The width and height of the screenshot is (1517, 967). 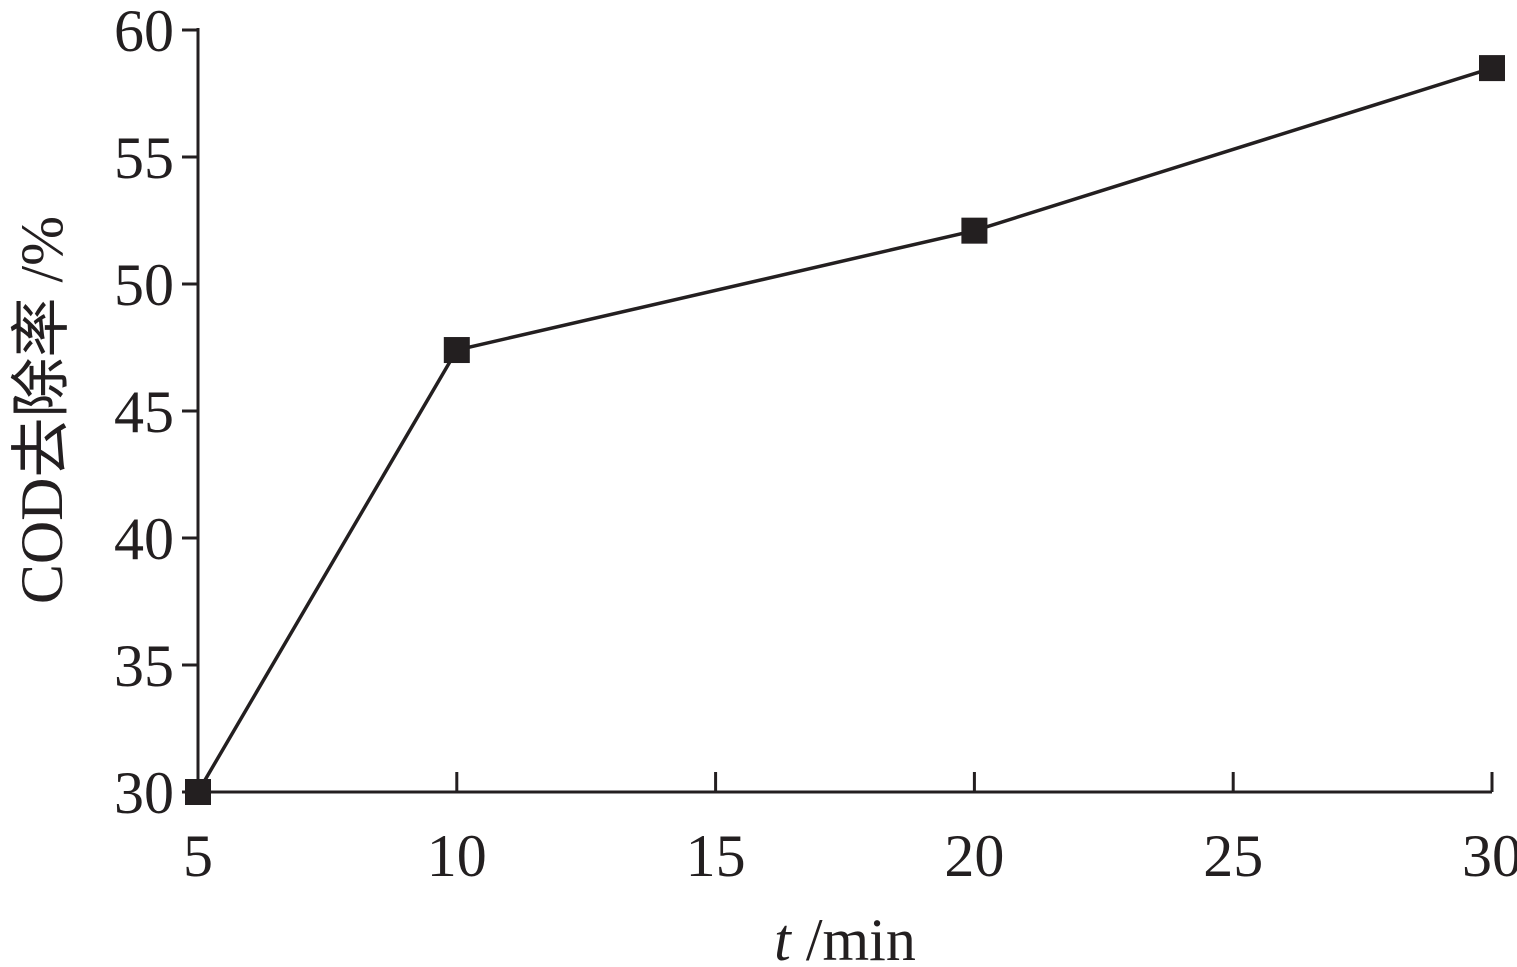 What do you see at coordinates (198, 856) in the screenshot?
I see `x-tick-label: 5` at bounding box center [198, 856].